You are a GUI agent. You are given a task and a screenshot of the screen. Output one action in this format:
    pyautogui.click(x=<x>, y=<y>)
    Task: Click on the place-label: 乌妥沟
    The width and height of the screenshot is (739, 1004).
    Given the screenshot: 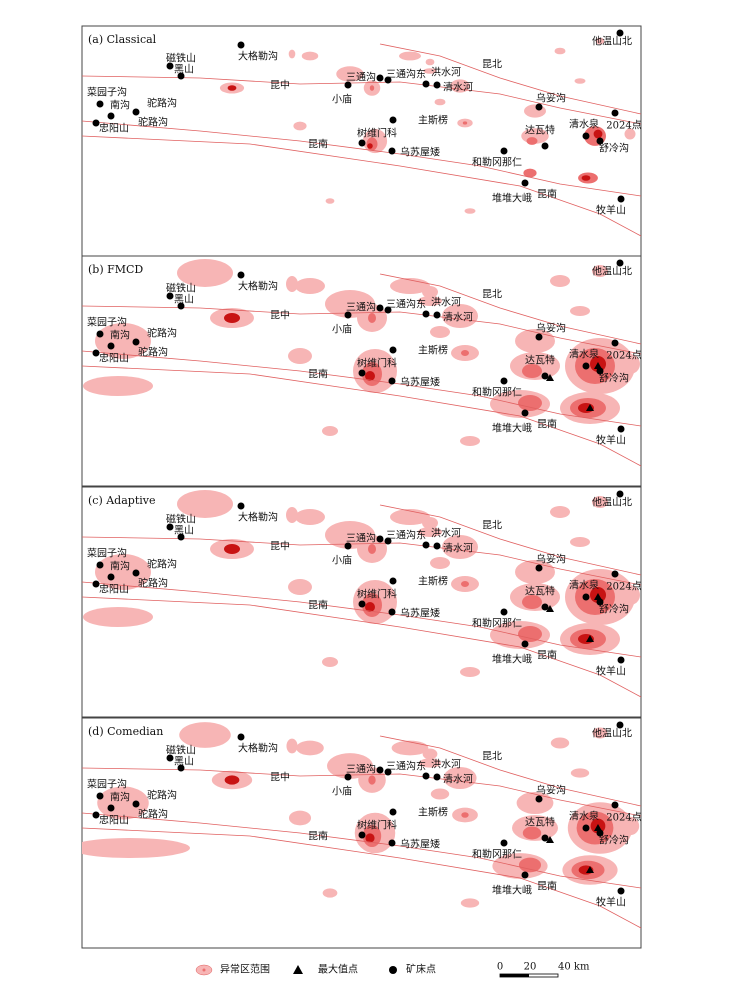 What is the action you would take?
    pyautogui.click(x=551, y=559)
    